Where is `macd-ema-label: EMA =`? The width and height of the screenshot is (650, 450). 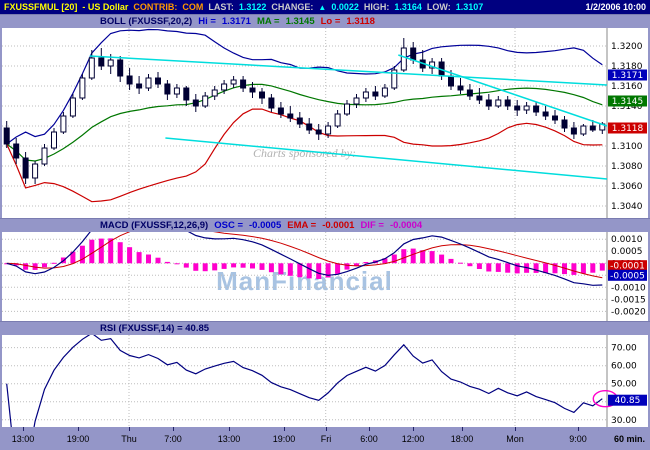 macd-ema-label: EMA = is located at coordinates (302, 225).